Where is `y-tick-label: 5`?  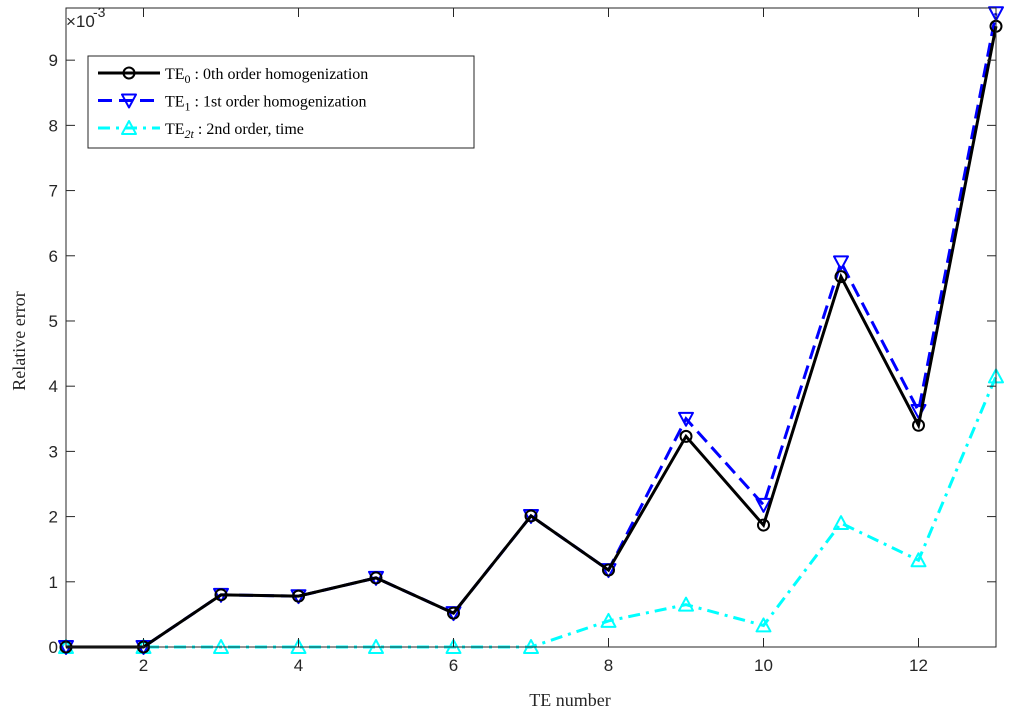 y-tick-label: 5 is located at coordinates (53, 321).